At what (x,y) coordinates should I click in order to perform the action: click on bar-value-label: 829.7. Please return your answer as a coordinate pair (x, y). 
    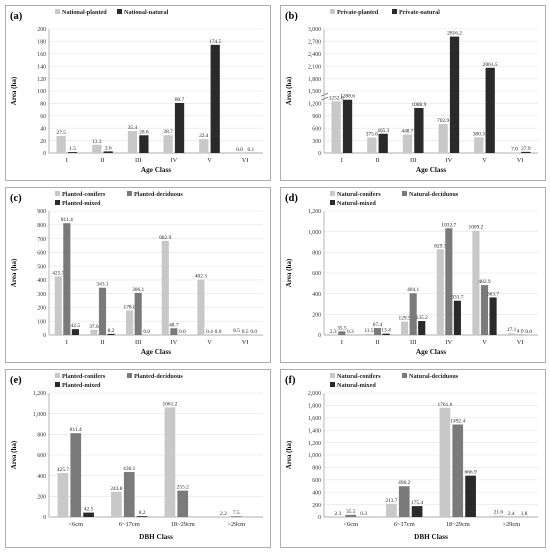
    Looking at the image, I should click on (440, 246).